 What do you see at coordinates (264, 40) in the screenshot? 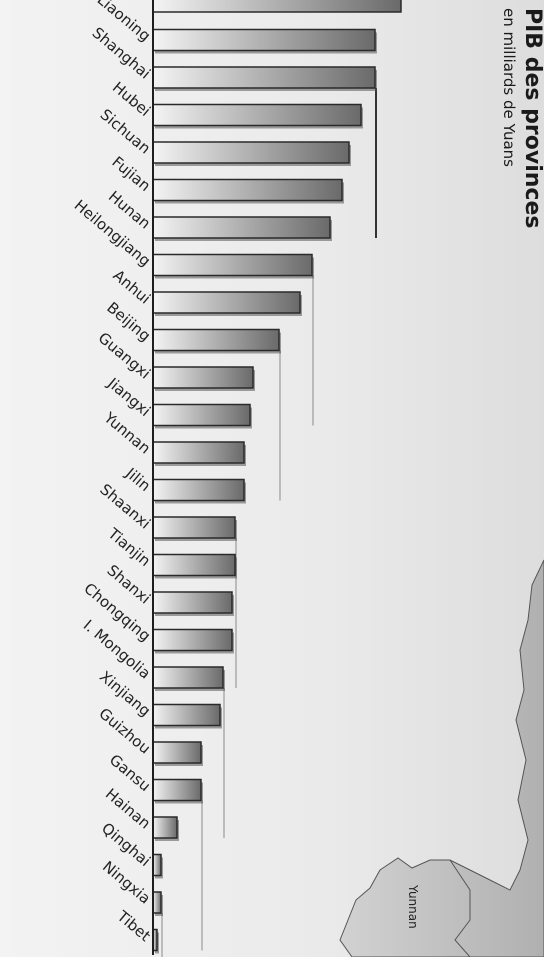
I see `bar-liaoning` at bounding box center [264, 40].